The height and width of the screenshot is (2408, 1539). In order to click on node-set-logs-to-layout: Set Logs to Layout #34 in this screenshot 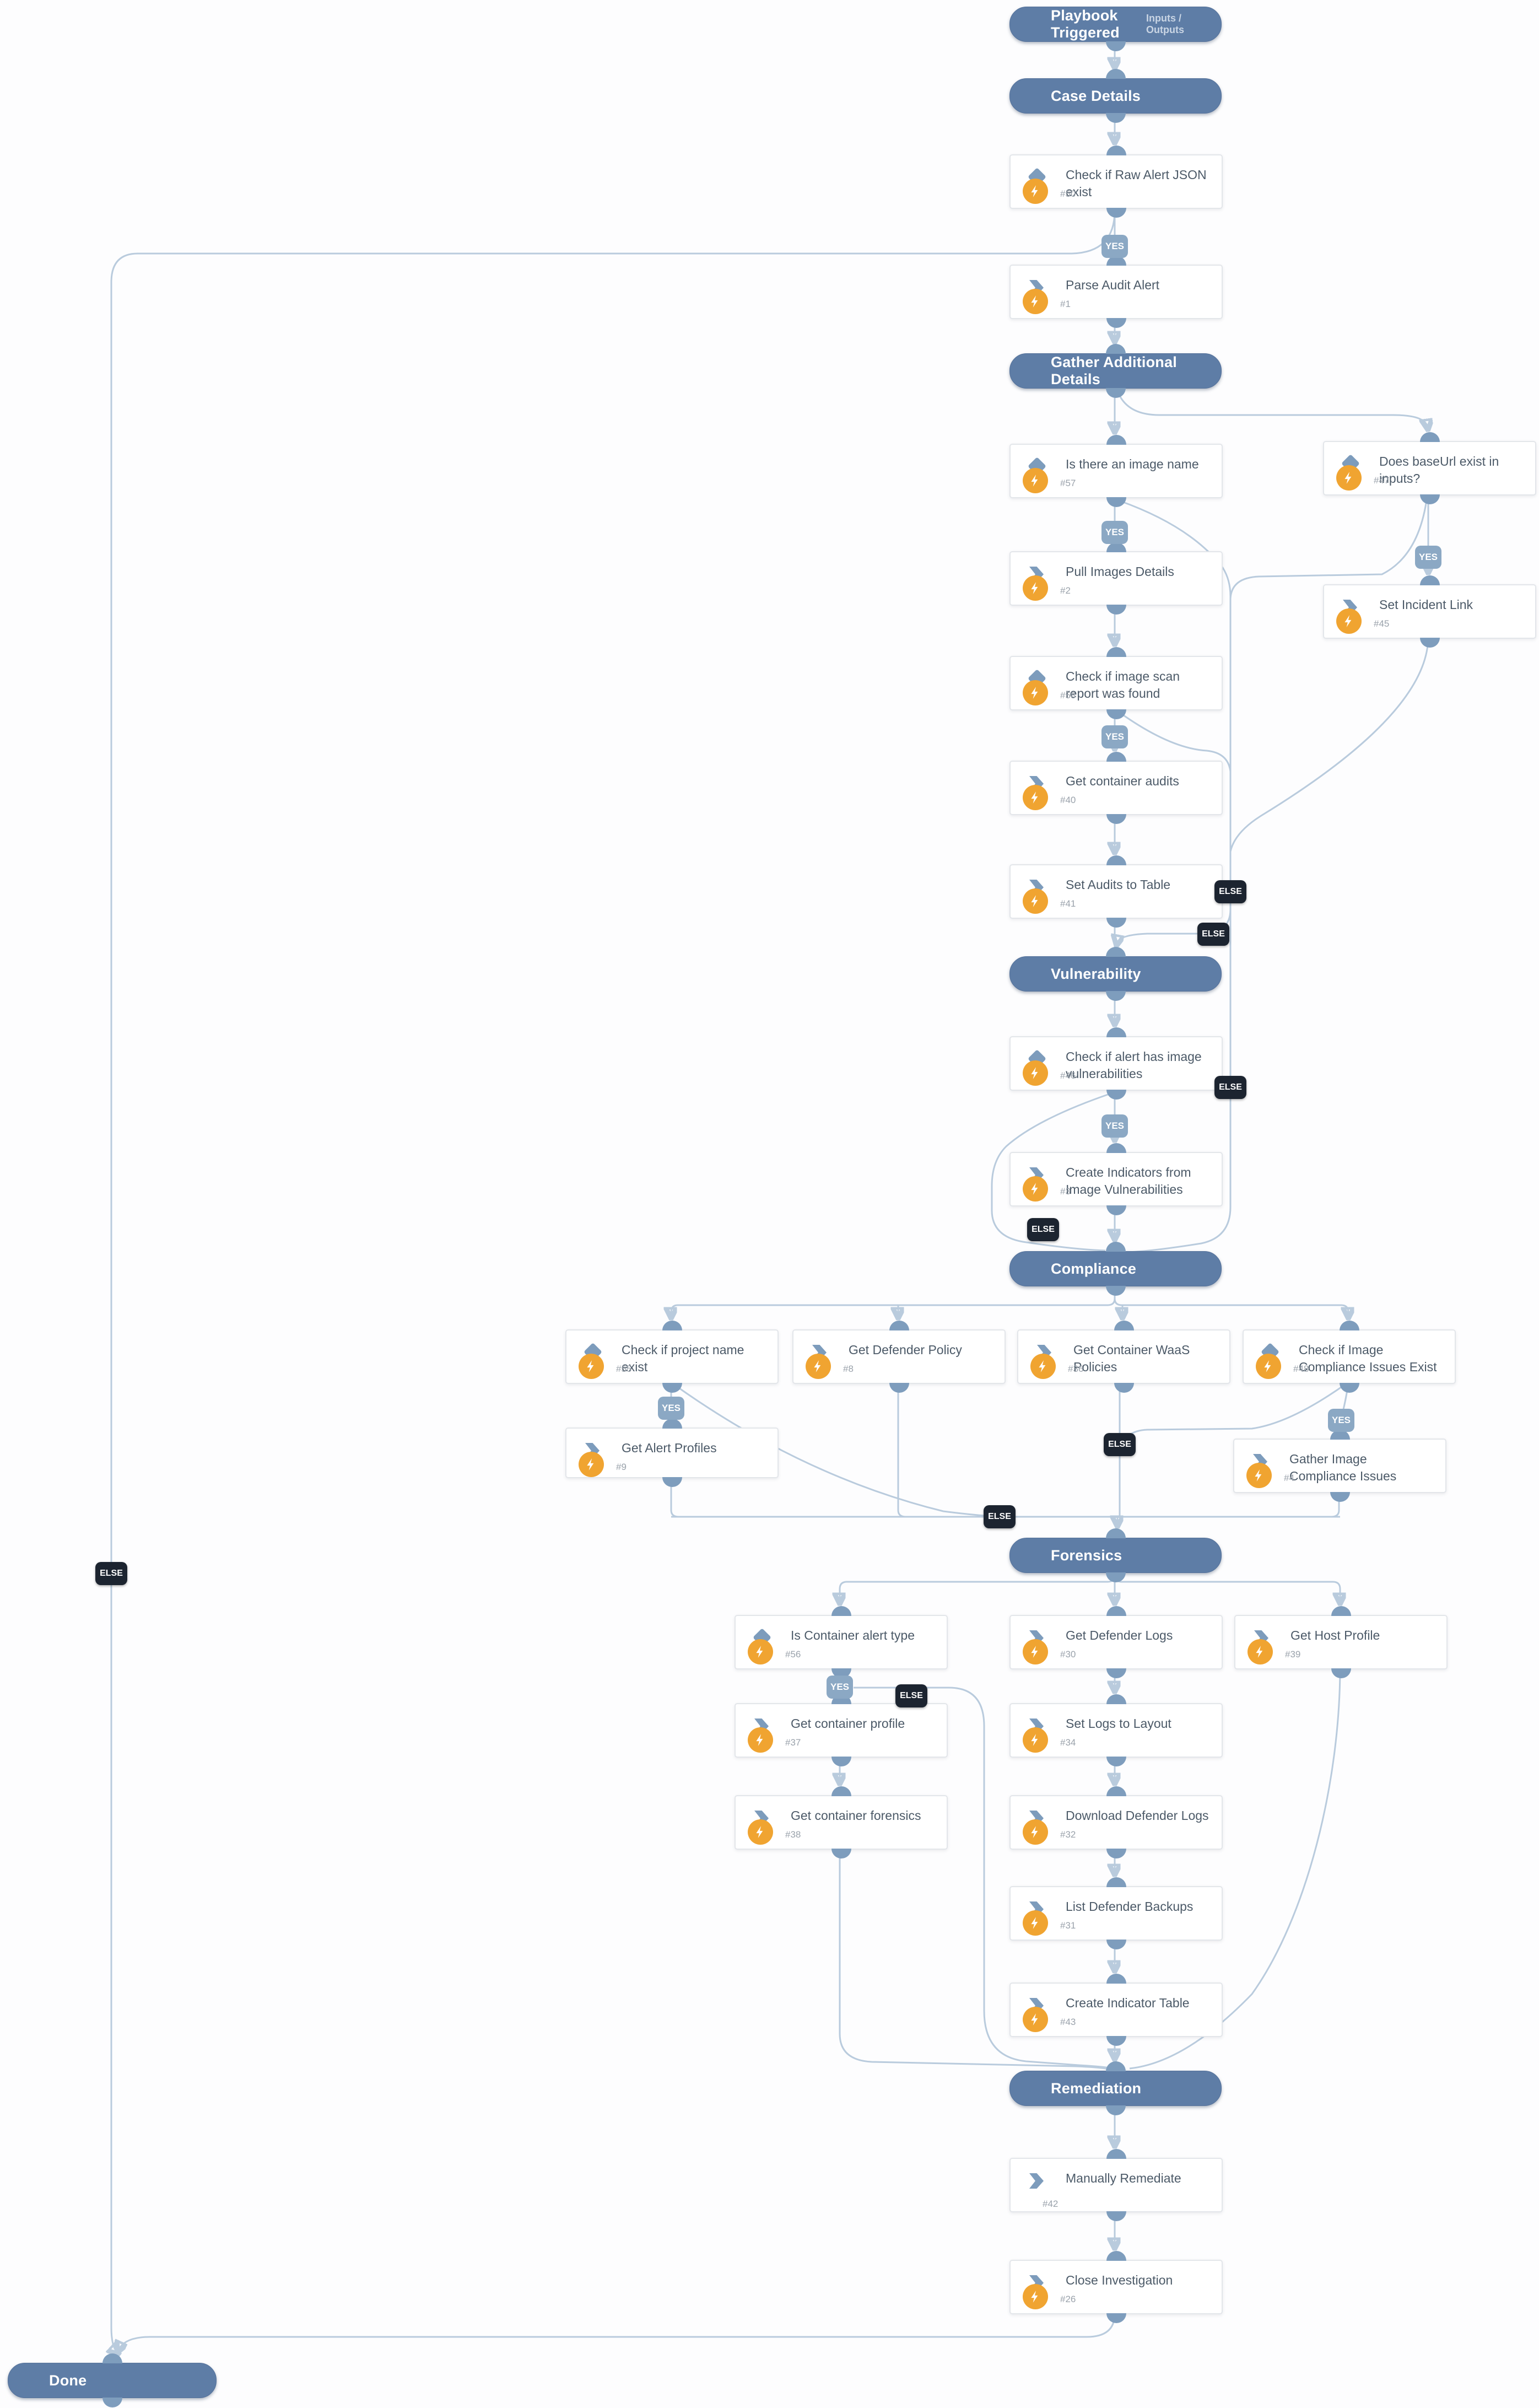, I will do `click(1116, 1730)`.